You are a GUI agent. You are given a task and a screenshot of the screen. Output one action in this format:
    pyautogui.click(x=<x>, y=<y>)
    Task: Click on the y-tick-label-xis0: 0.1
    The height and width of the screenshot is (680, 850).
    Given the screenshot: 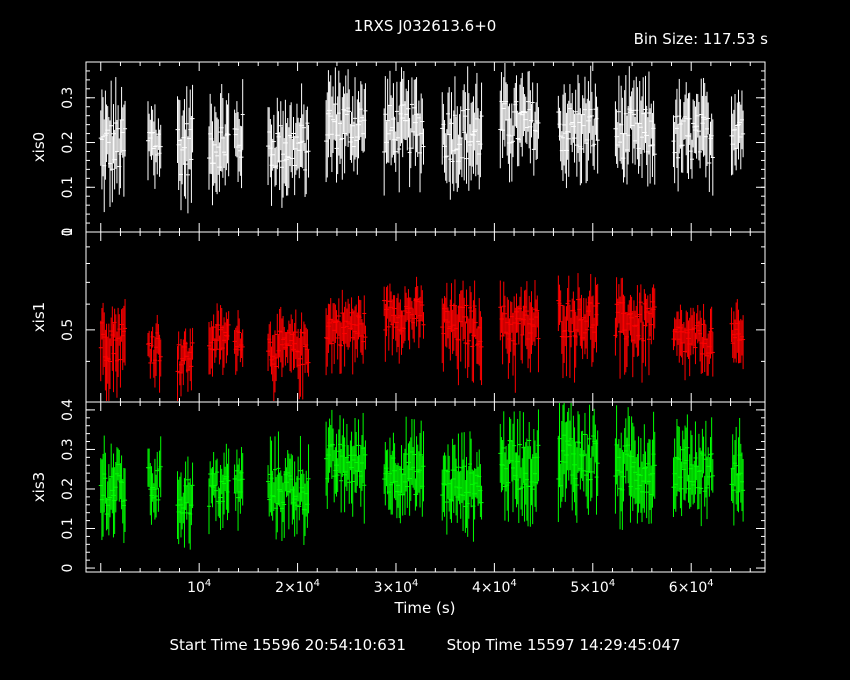 What is the action you would take?
    pyautogui.click(x=68, y=187)
    